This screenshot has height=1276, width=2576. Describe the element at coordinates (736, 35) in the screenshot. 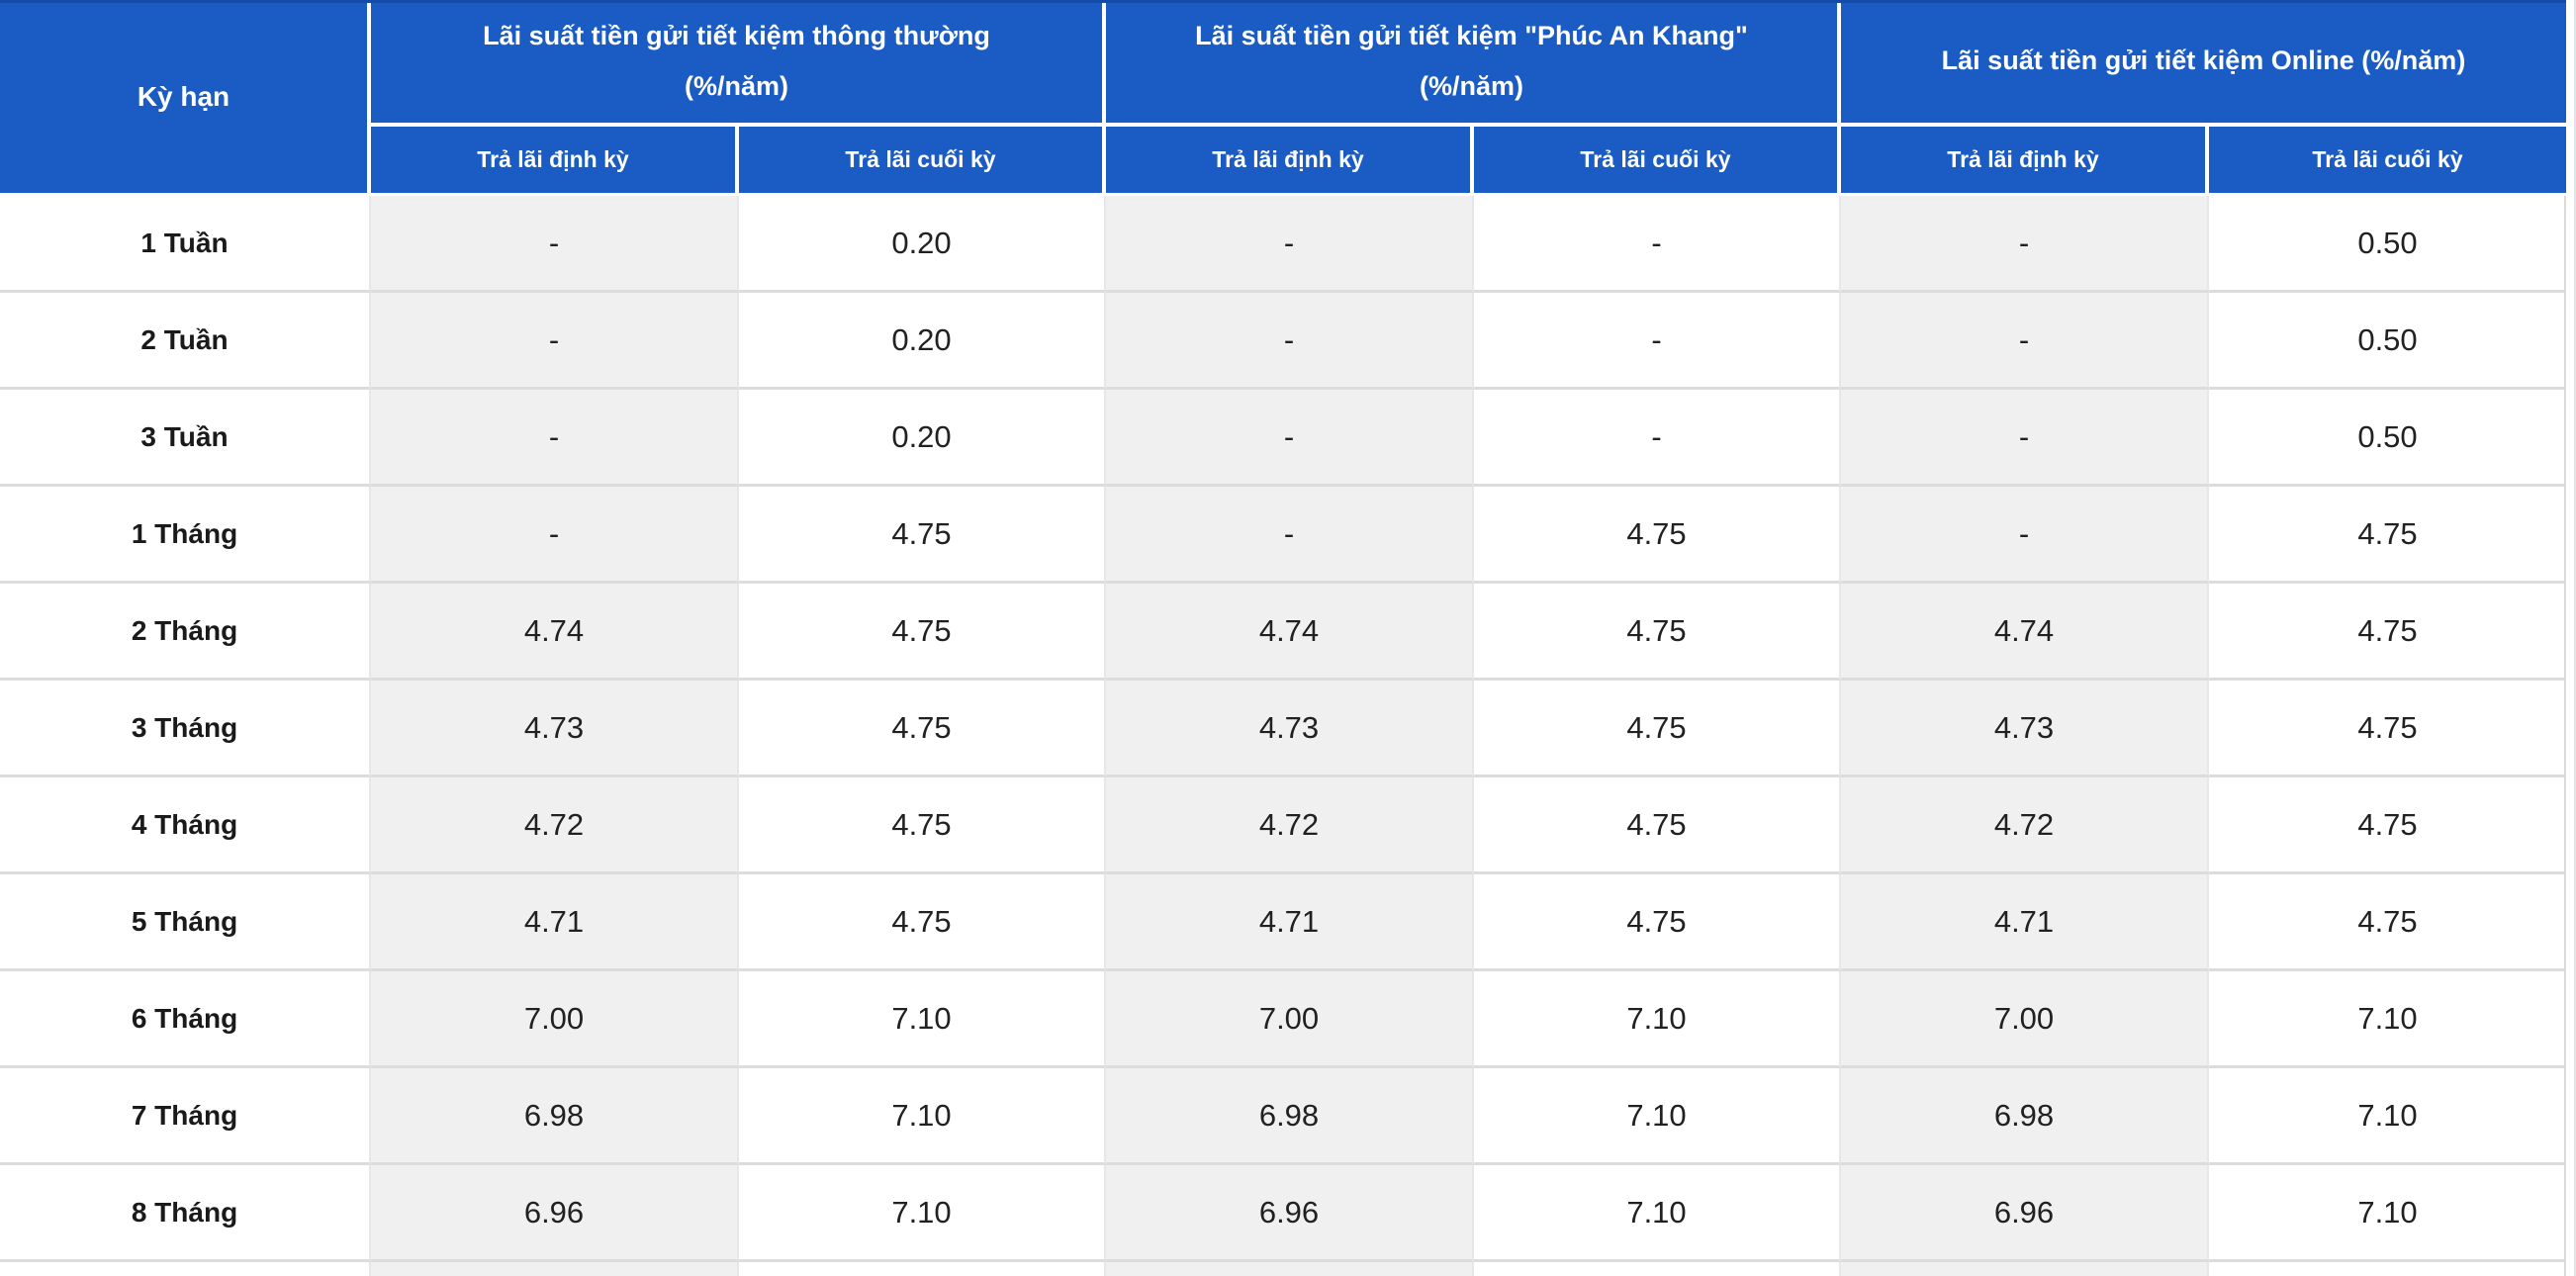

I see `group-header-title: Lãi suất tiền gửi tiết kiệm thông thường` at that location.